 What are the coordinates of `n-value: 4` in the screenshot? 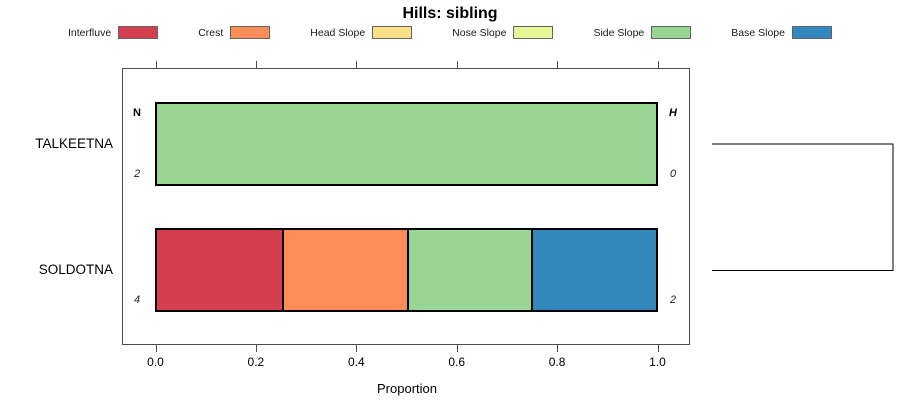 It's located at (137, 300).